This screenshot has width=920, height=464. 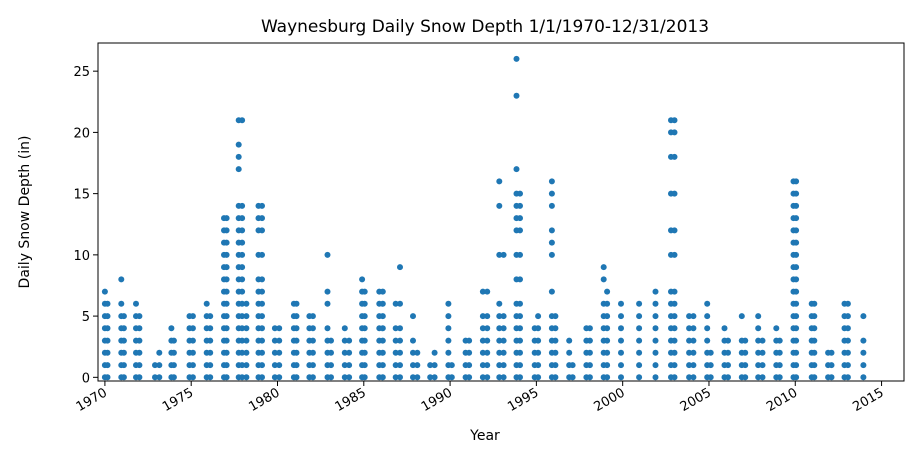 What do you see at coordinates (523, 400) in the screenshot?
I see `x-tick-label: 1995` at bounding box center [523, 400].